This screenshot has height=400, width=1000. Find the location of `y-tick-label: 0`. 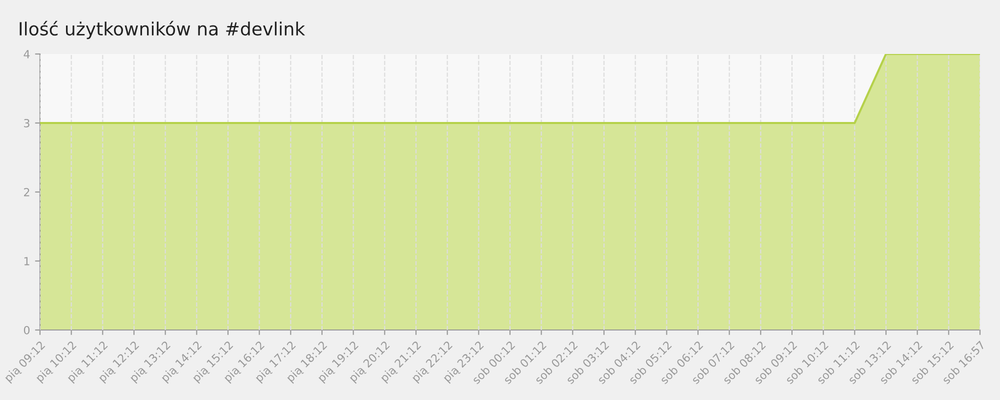

y-tick-label: 0 is located at coordinates (27, 330).